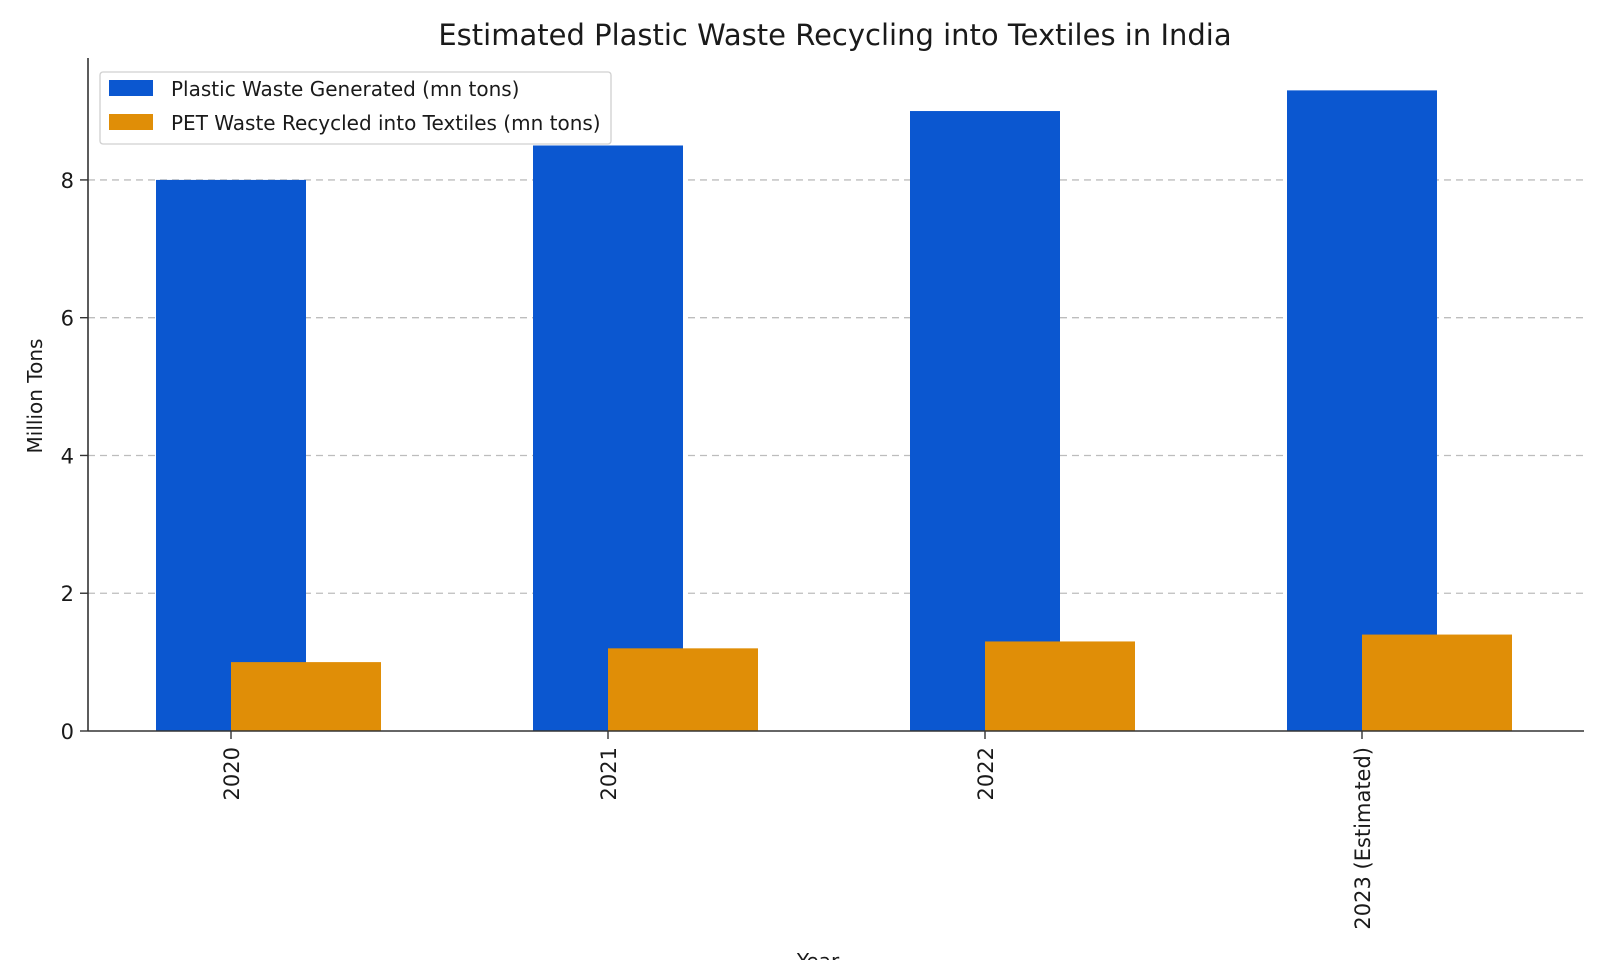 This screenshot has width=1600, height=960. Describe the element at coordinates (35, 396) in the screenshot. I see `y-axis-label: Million Tons` at that location.